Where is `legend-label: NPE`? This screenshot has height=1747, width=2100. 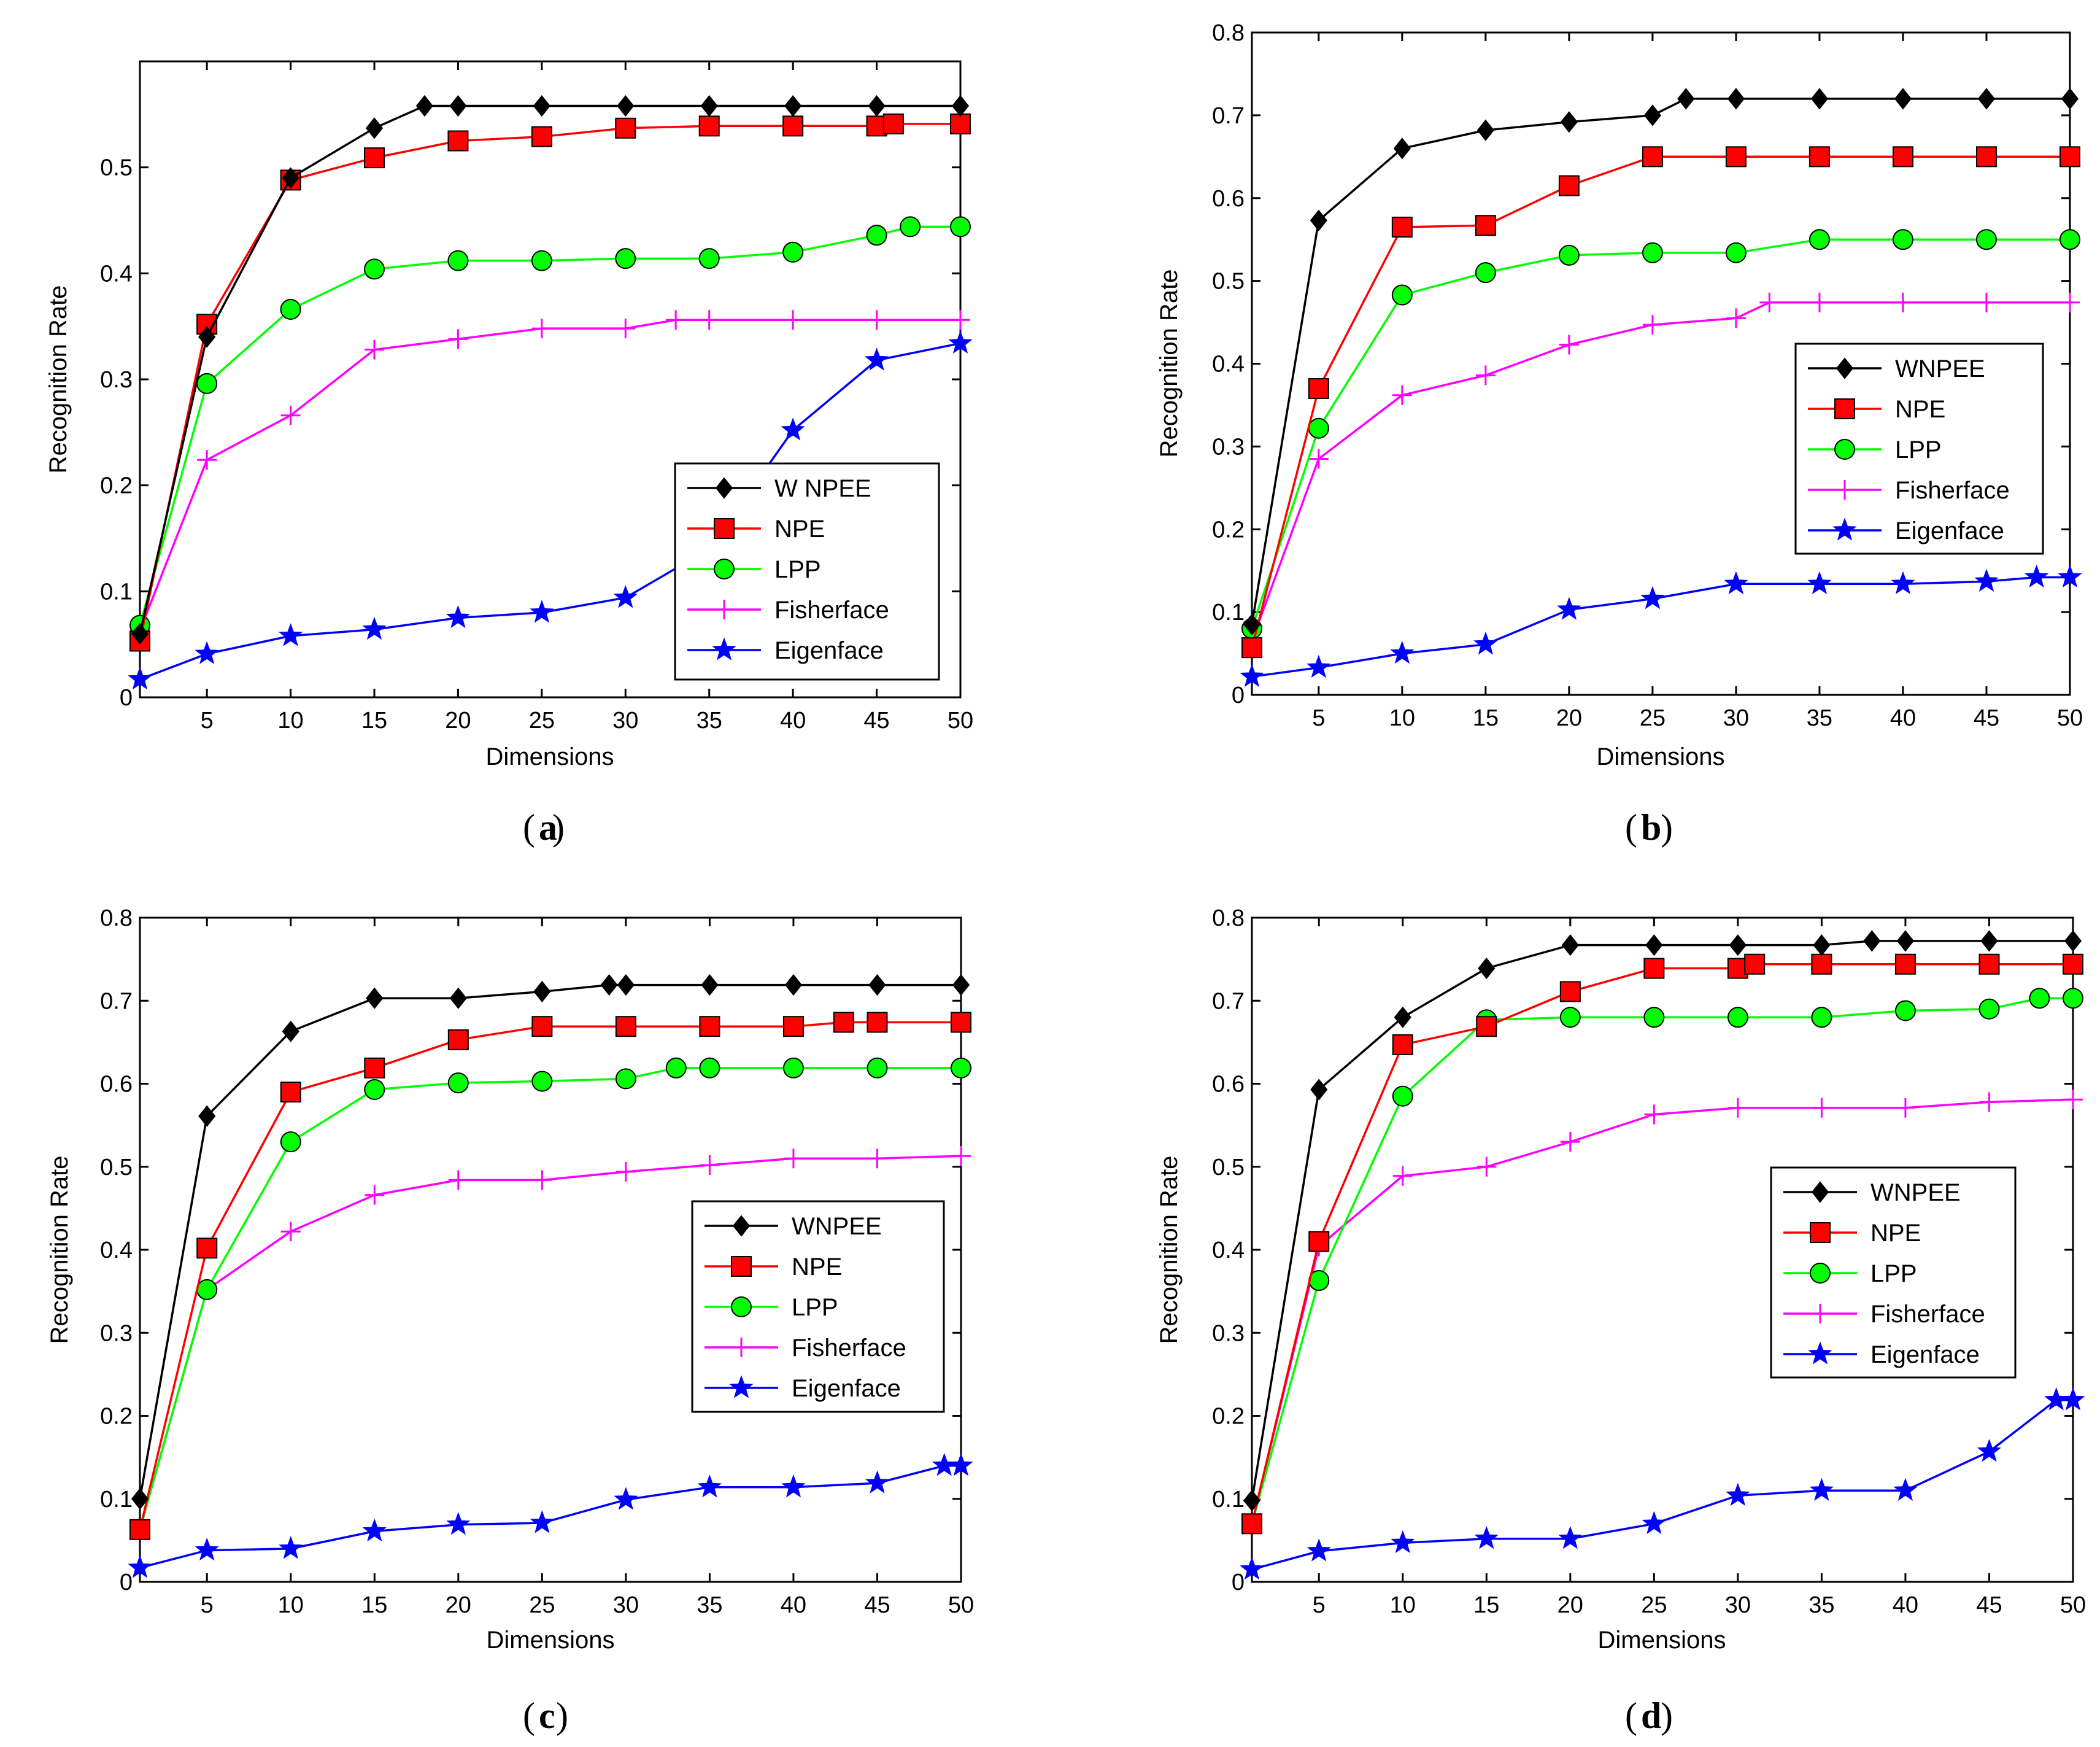 legend-label: NPE is located at coordinates (1895, 1234).